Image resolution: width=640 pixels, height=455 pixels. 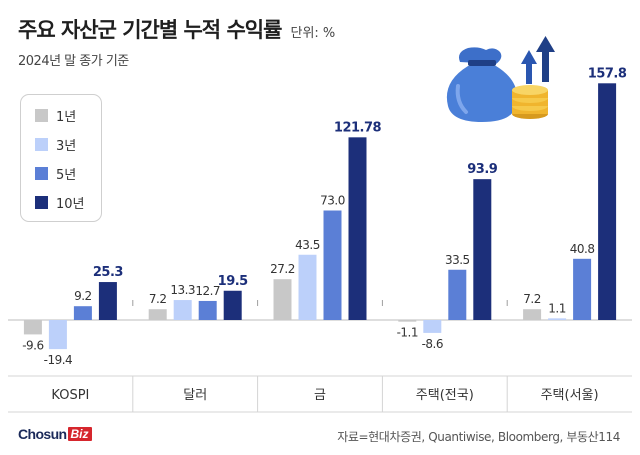 I want to click on legend-item-1y: 1년, so click(x=55, y=115).